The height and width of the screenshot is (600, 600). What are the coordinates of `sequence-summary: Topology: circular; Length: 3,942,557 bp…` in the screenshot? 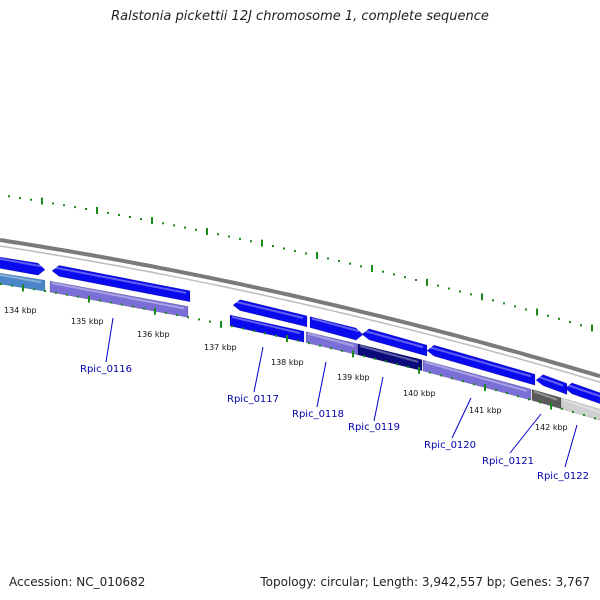 It's located at (425, 582).